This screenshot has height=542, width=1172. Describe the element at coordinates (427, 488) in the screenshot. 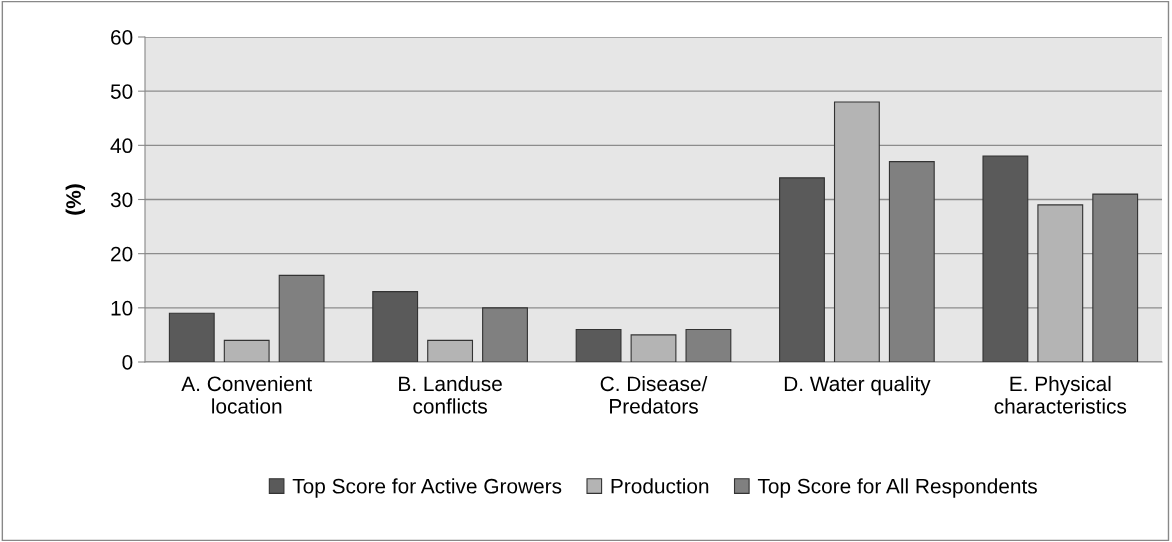

I see `legend-label: Top Score for Active Growers` at that location.